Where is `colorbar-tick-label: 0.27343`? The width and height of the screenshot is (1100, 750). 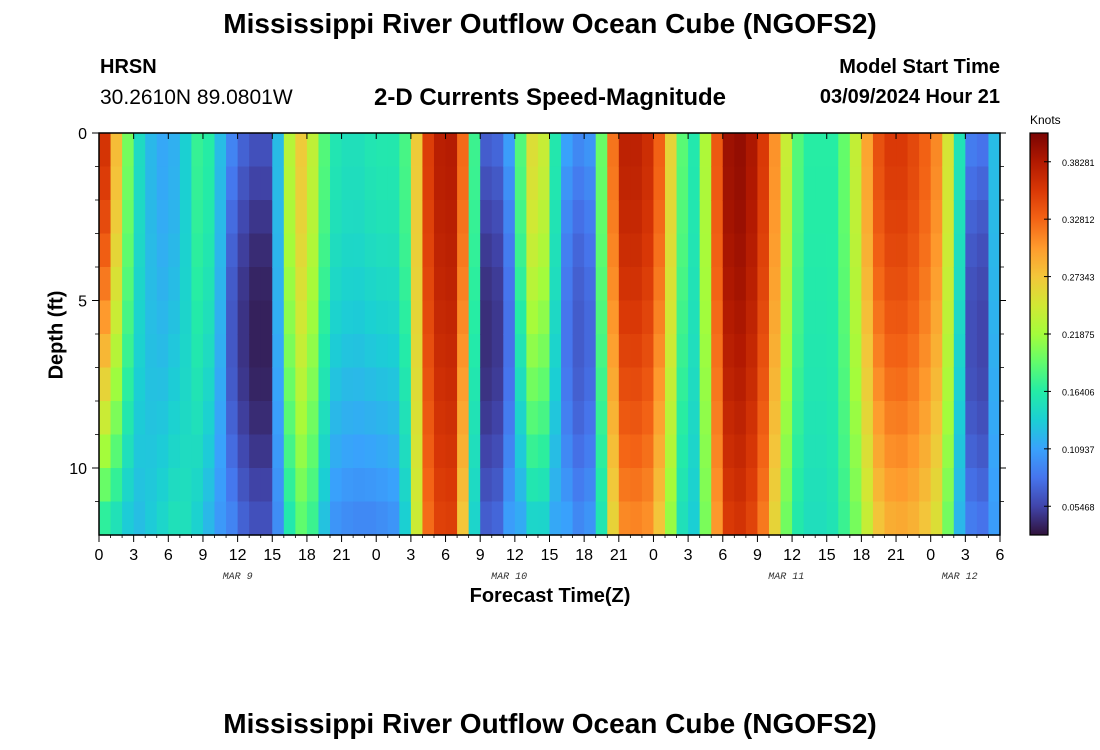
colorbar-tick-label: 0.27343 is located at coordinates (1078, 278).